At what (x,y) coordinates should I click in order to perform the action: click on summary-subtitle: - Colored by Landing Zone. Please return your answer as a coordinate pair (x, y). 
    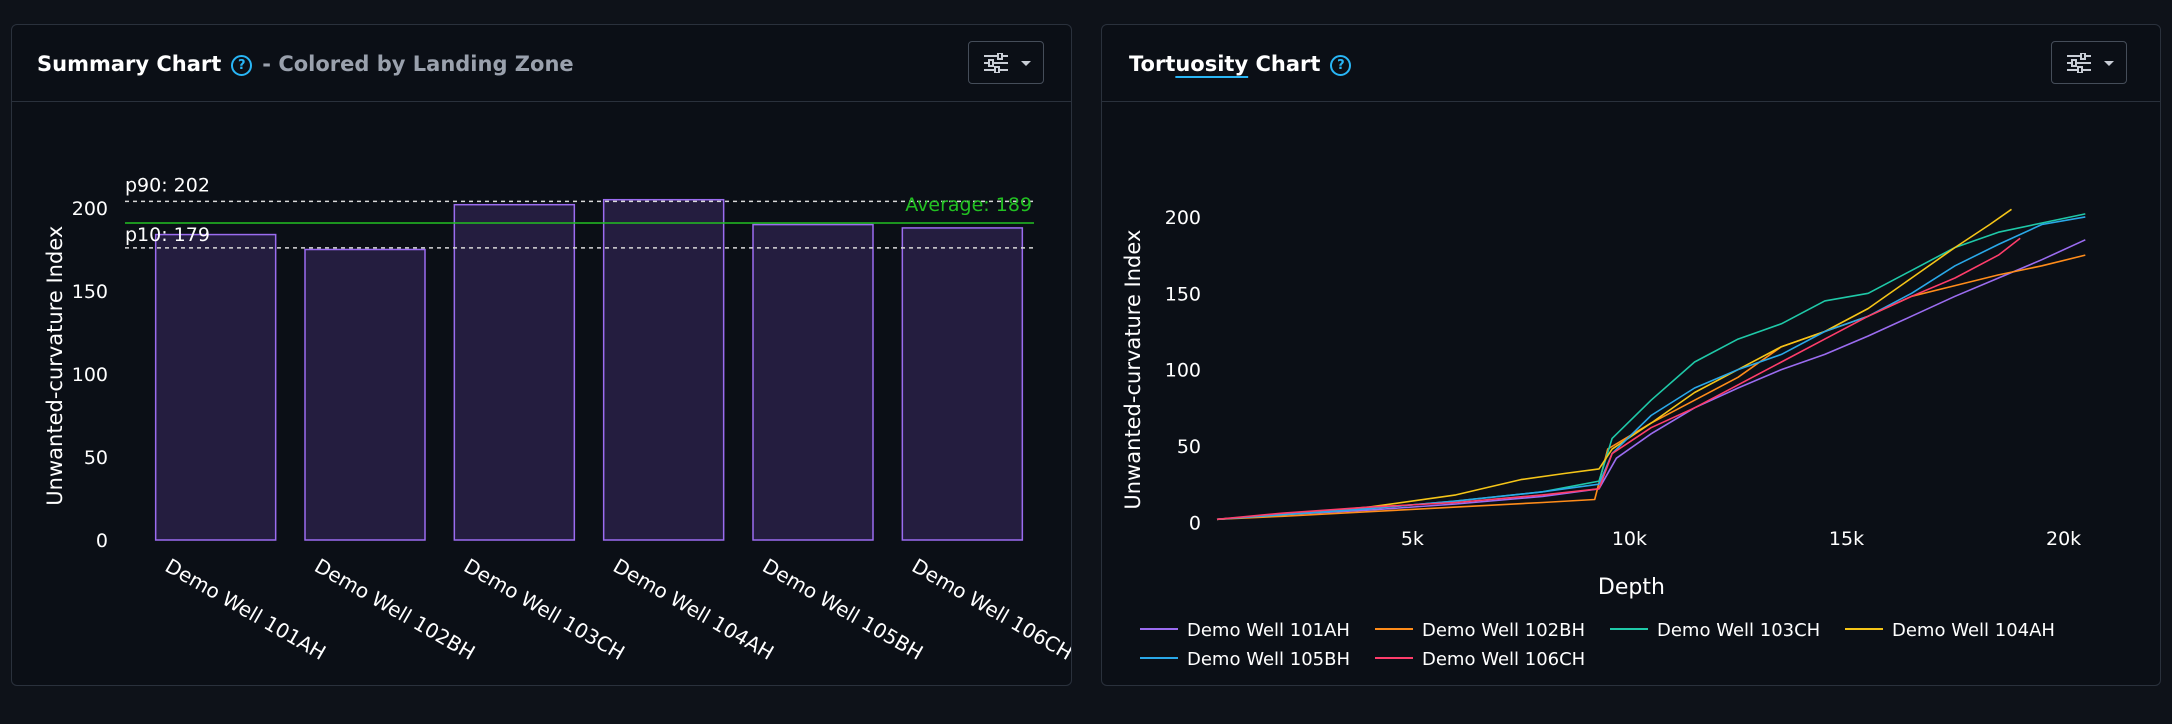
    Looking at the image, I should click on (418, 64).